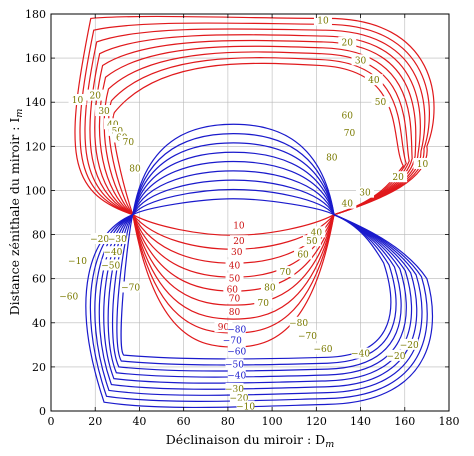 The height and width of the screenshot is (456, 474). Describe the element at coordinates (39, 367) in the screenshot. I see `y-tick-label: 20` at that location.